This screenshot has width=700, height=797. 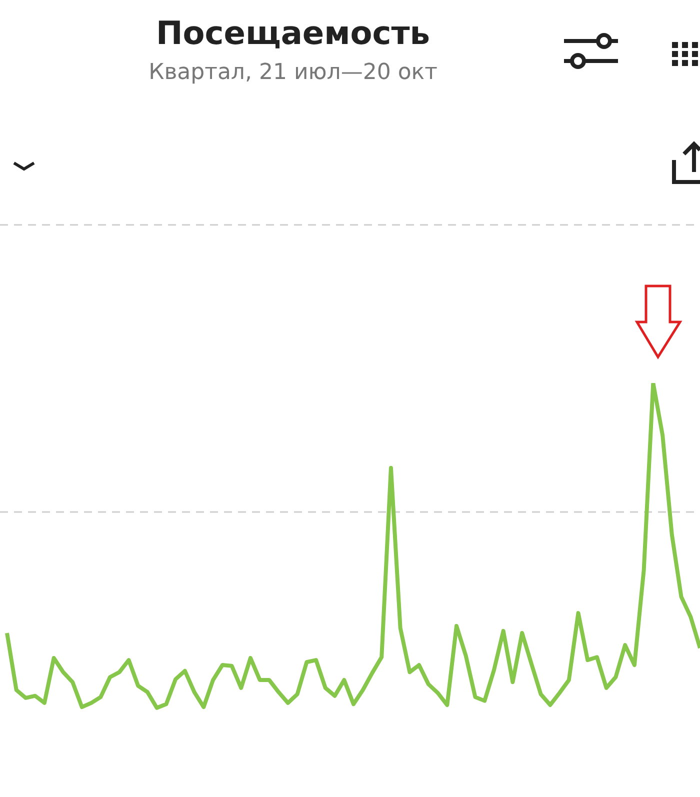 What do you see at coordinates (293, 33) in the screenshot?
I see `chart-title: Посещаемость` at bounding box center [293, 33].